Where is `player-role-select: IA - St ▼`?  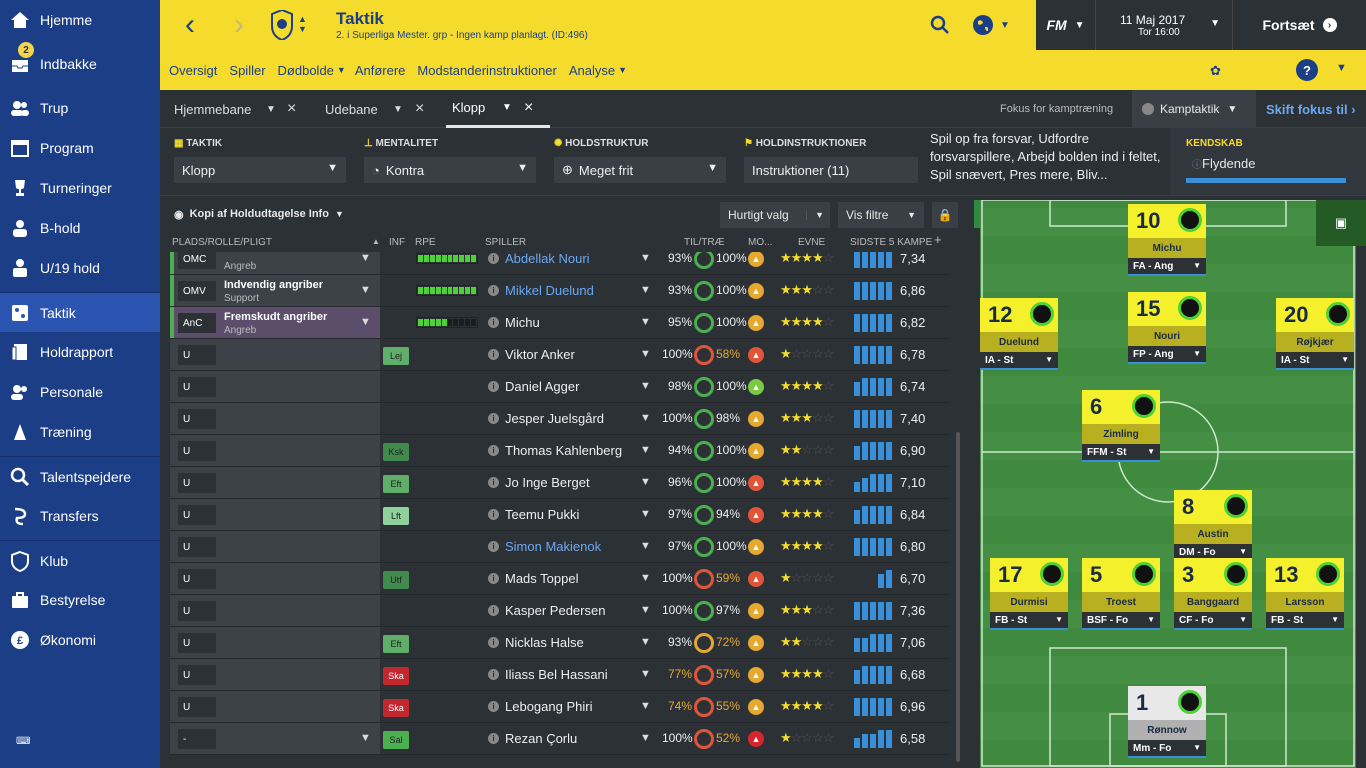 player-role-select: IA - St ▼ is located at coordinates (1019, 361).